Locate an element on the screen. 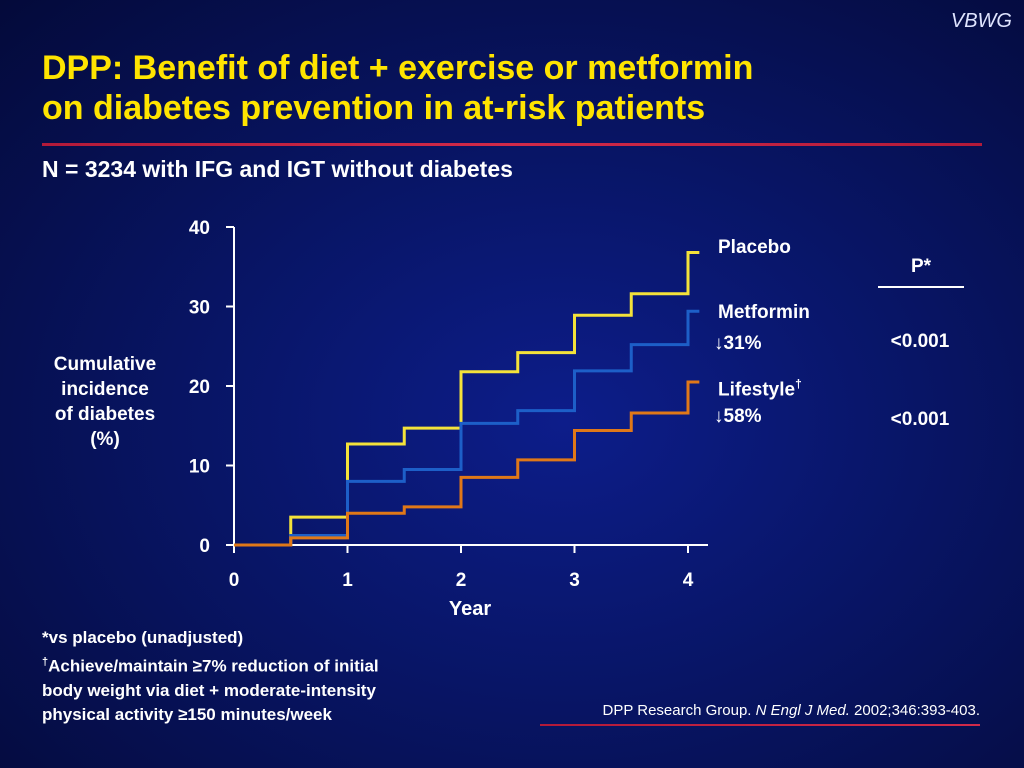  y-axis-label: Cumulative incidence of diabetes (%) is located at coordinates (105, 402).